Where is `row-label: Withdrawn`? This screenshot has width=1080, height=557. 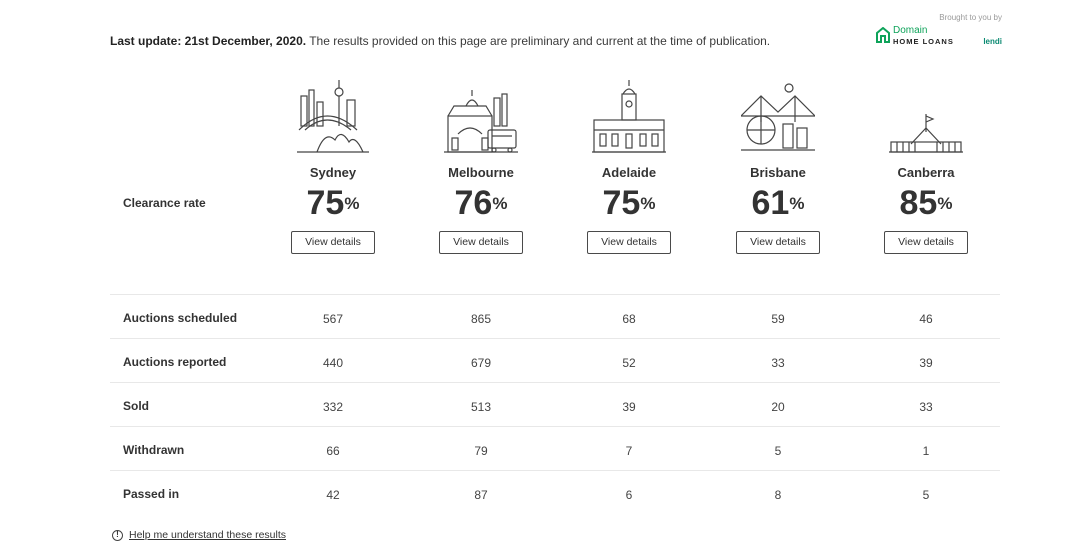 row-label: Withdrawn is located at coordinates (154, 450).